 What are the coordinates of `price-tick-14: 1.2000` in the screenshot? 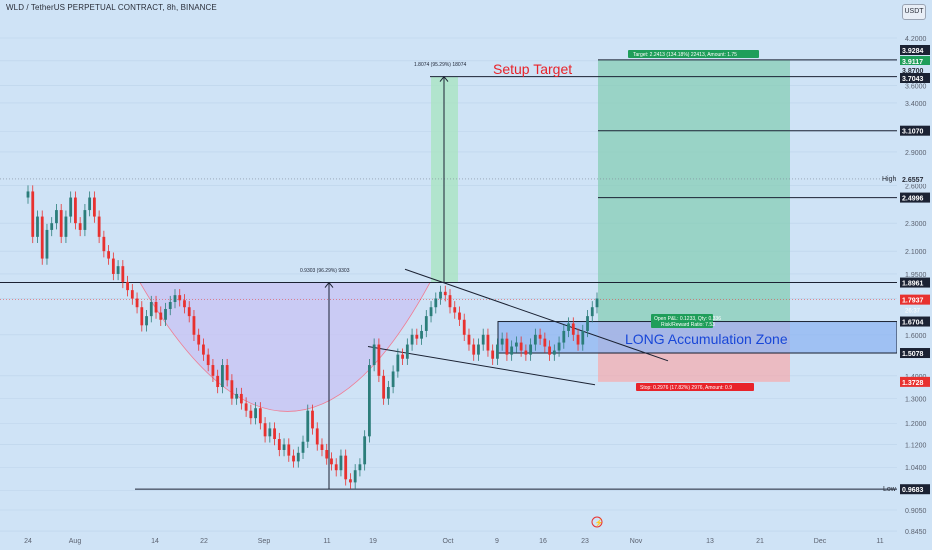 It's located at (916, 424).